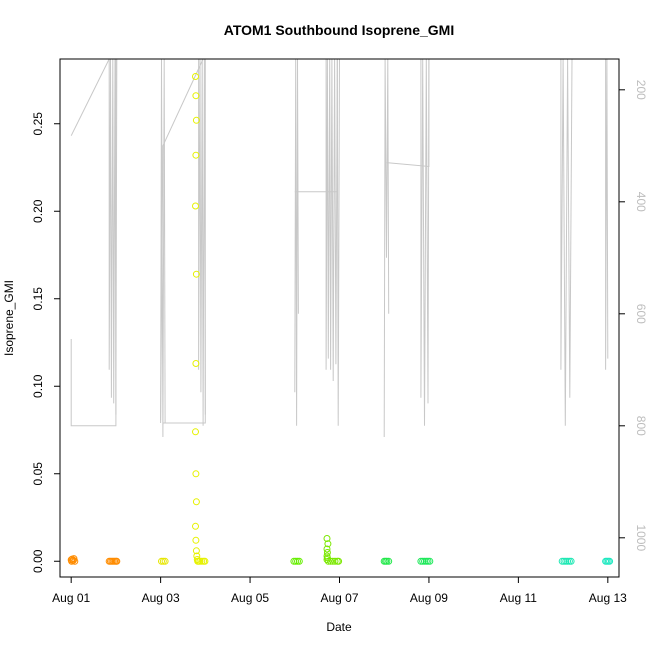  What do you see at coordinates (38, 211) in the screenshot?
I see `y-tick-label: 0.20` at bounding box center [38, 211].